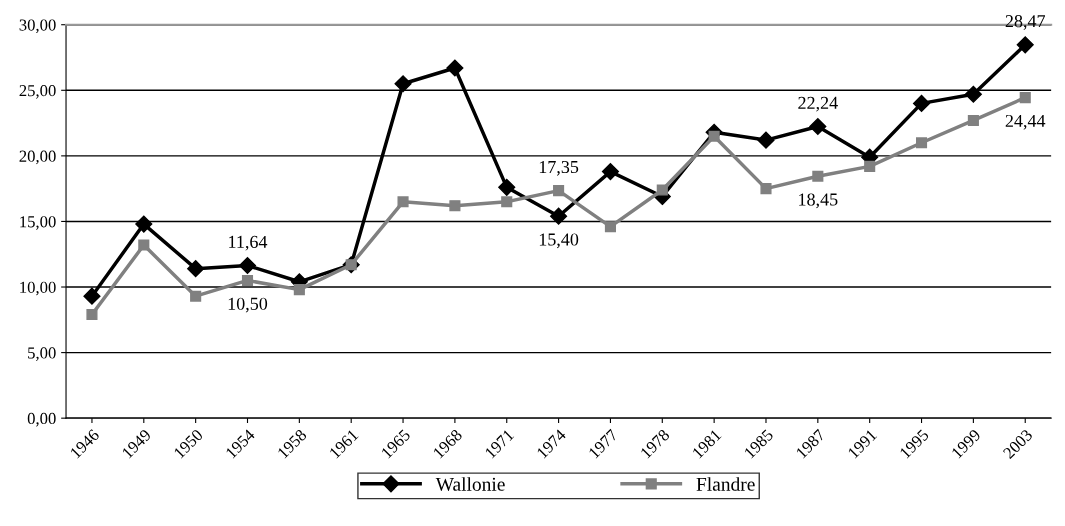  I want to click on data-label: 18,45, so click(818, 201).